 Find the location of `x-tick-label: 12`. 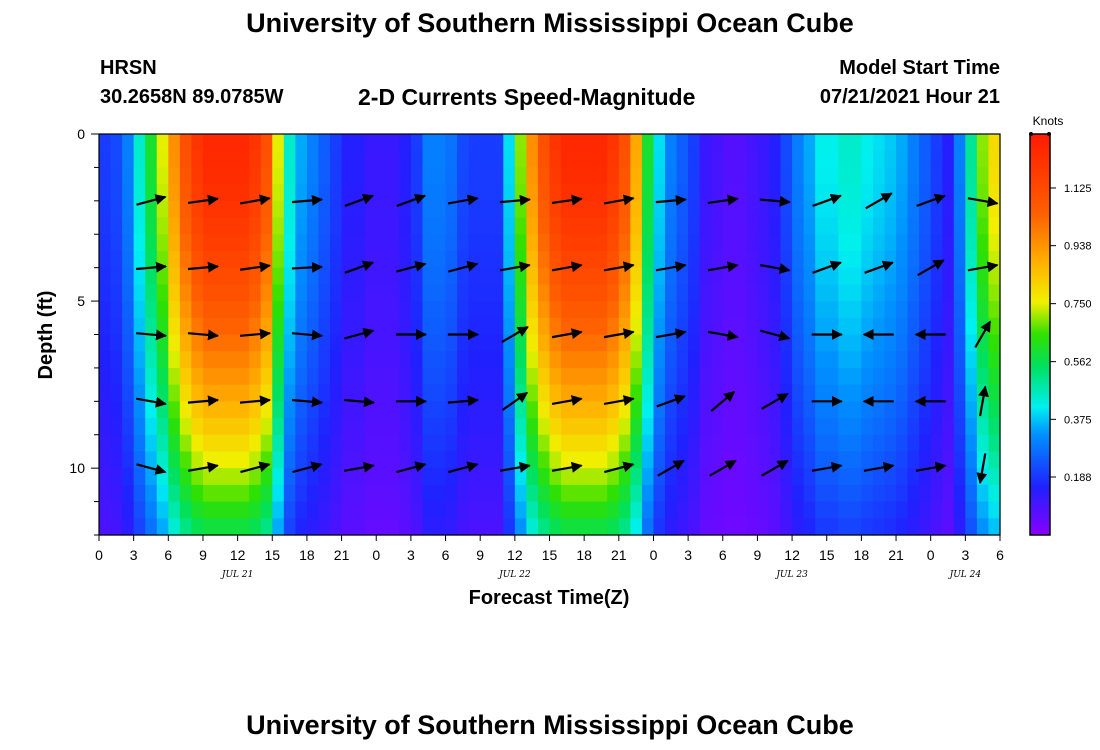

x-tick-label: 12 is located at coordinates (792, 555).